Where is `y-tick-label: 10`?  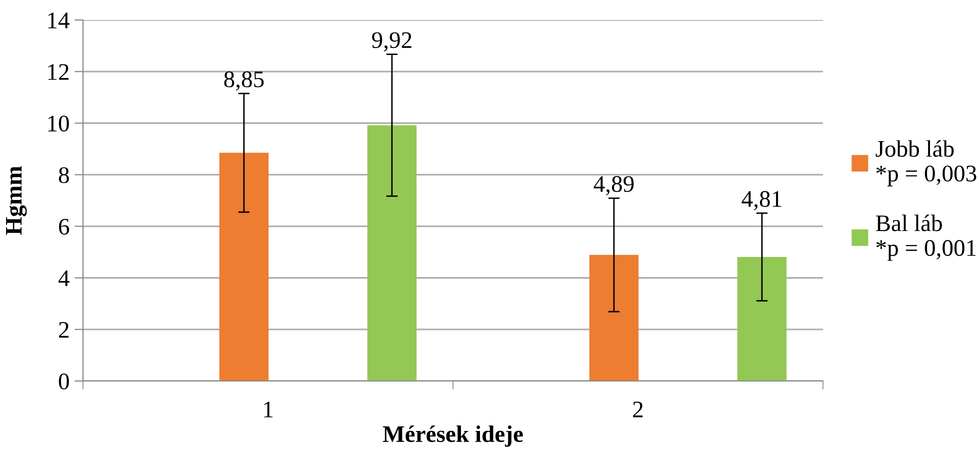
y-tick-label: 10 is located at coordinates (58, 124).